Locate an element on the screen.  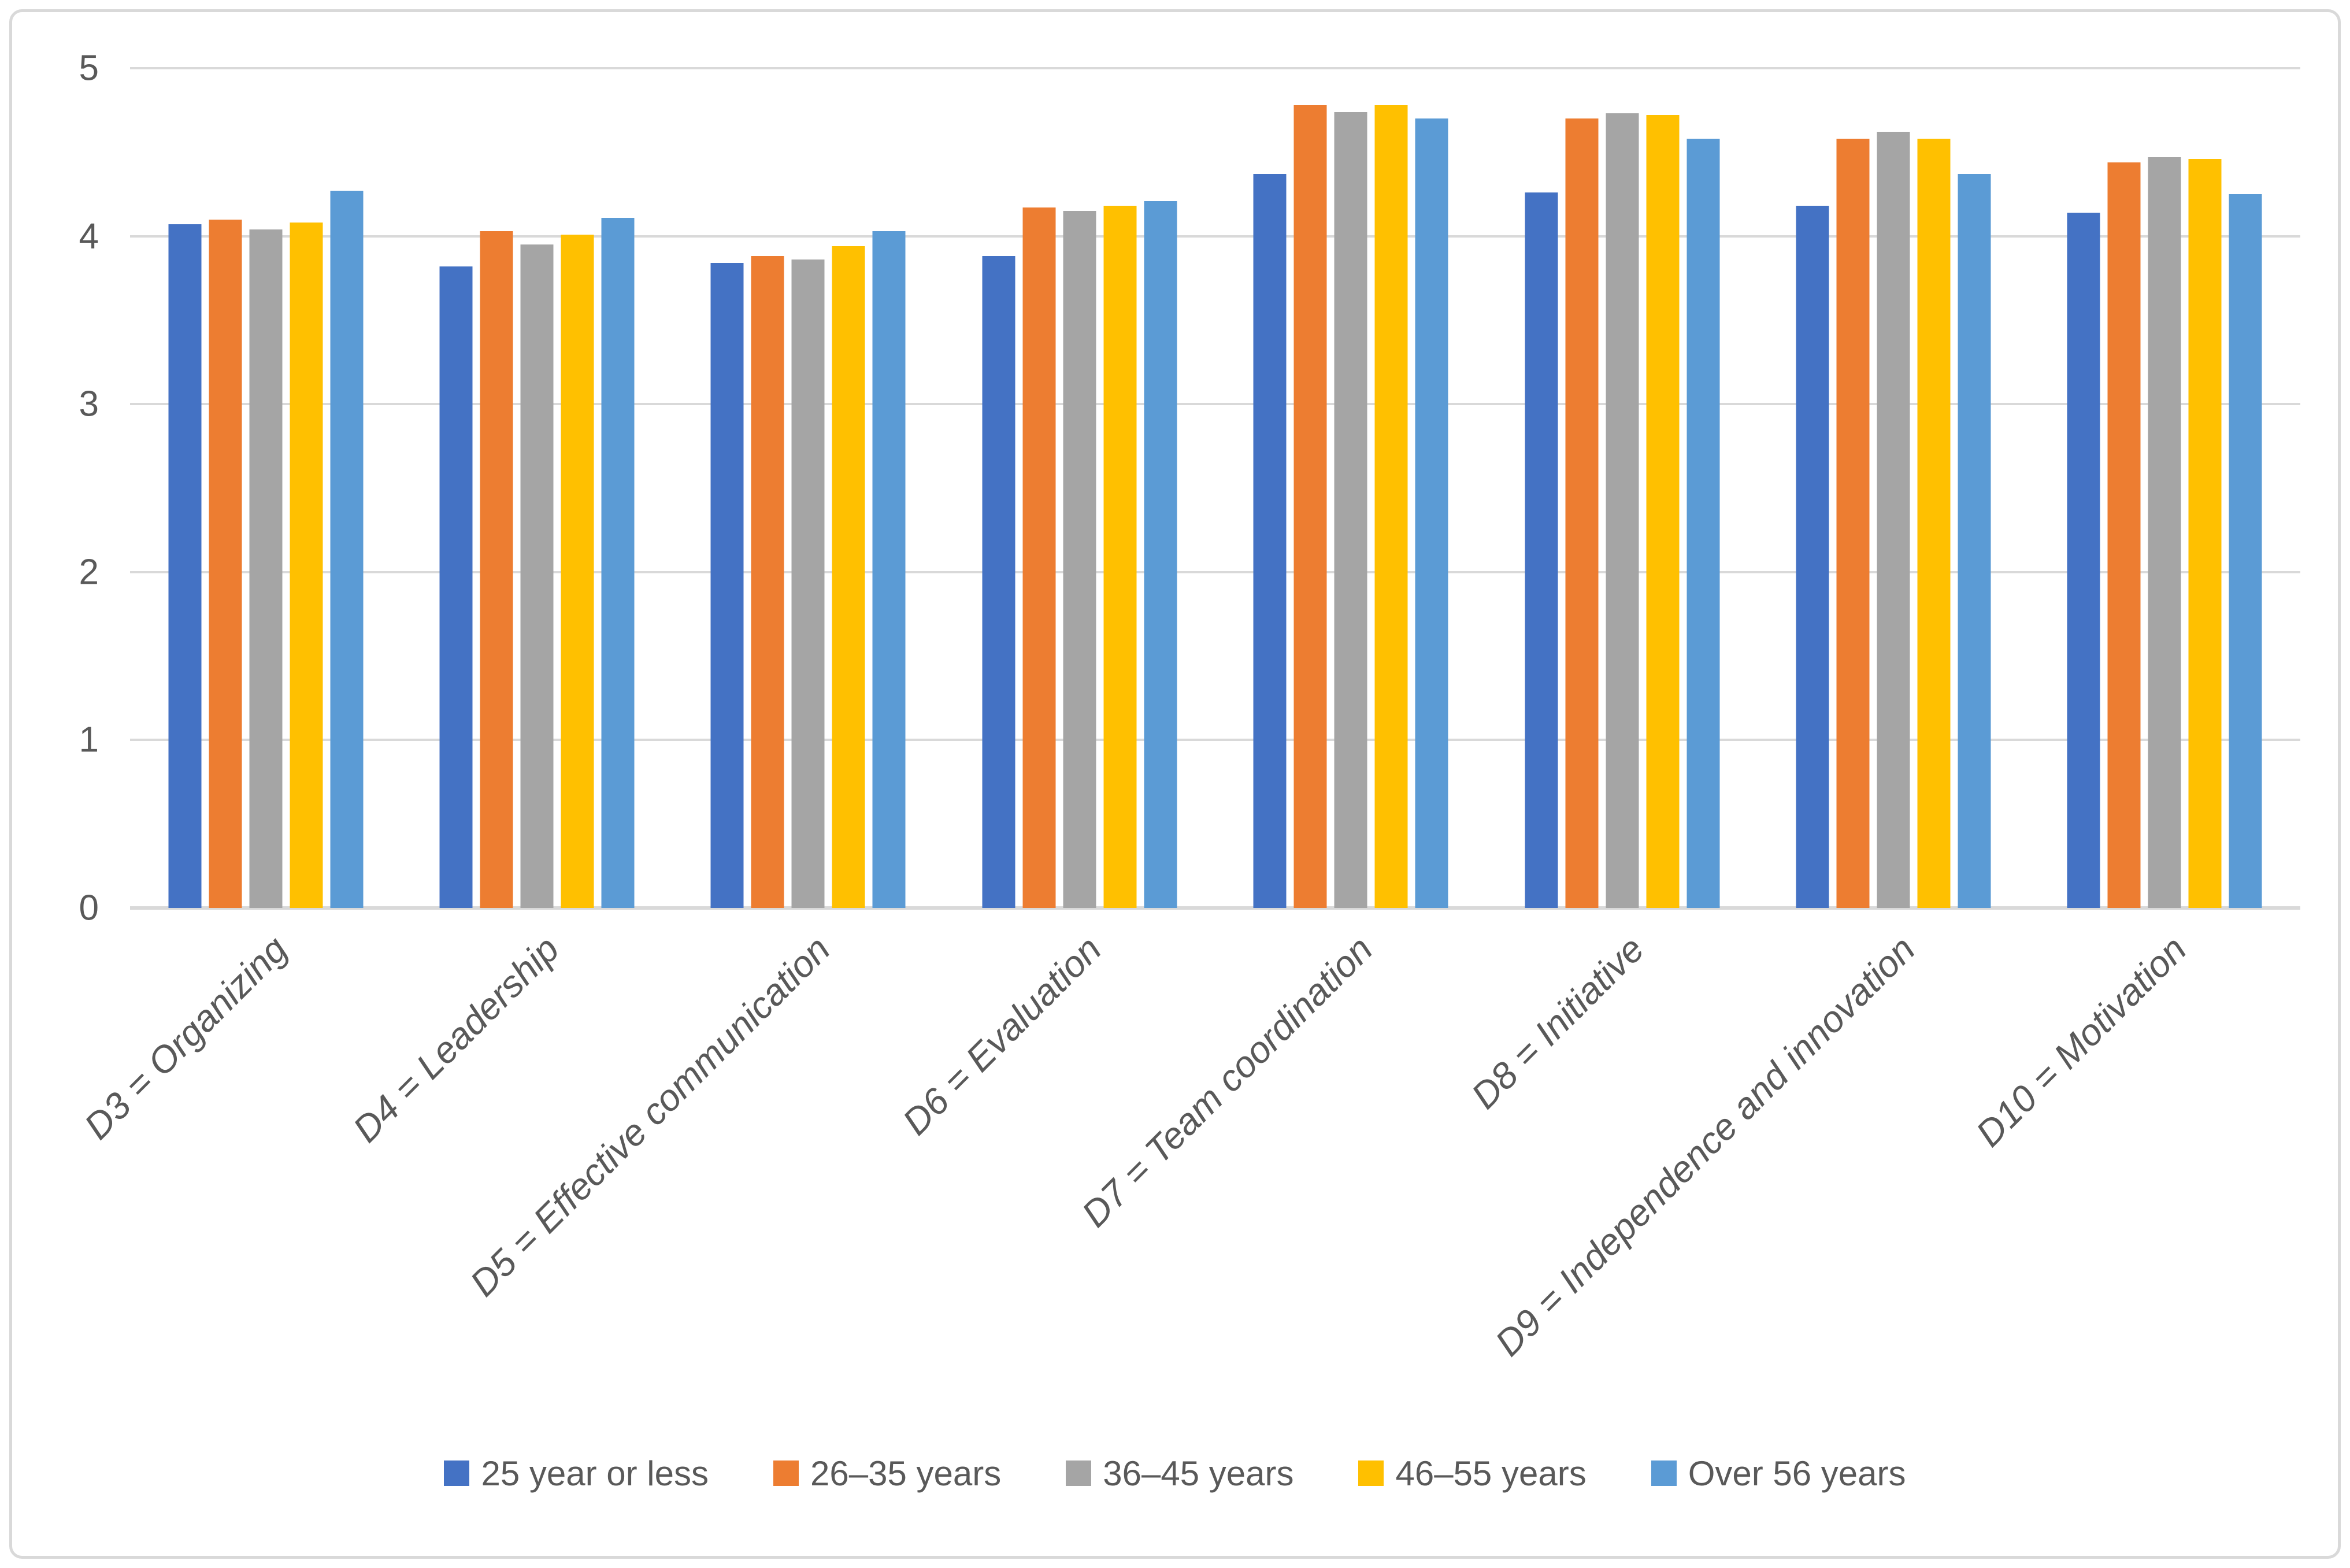
legend-item: 36–45 years is located at coordinates (1180, 1473).